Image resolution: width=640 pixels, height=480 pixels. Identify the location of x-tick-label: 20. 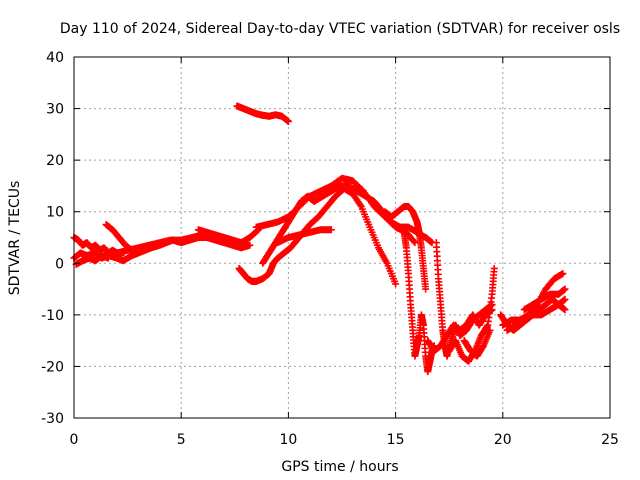
(503, 440).